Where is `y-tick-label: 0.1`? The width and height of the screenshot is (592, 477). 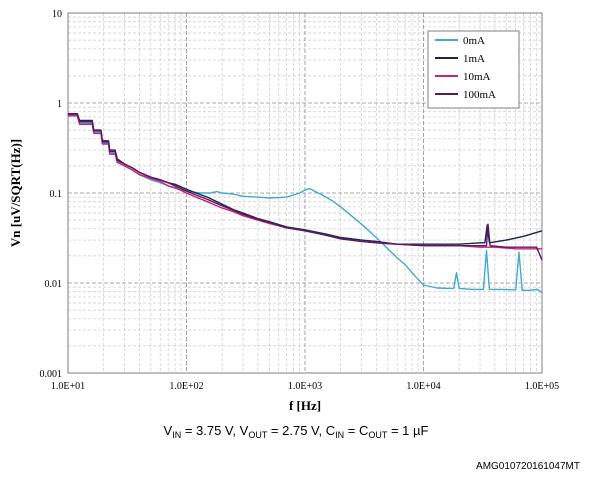 y-tick-label: 0.1 is located at coordinates (56, 194).